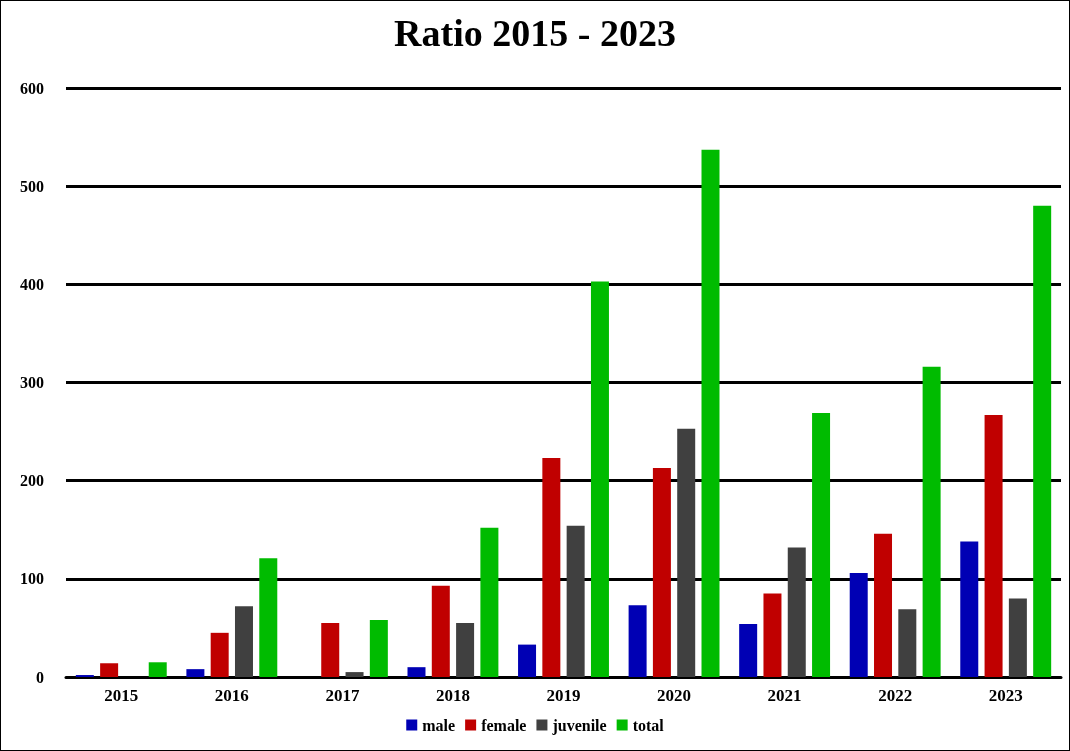 The height and width of the screenshot is (751, 1070). Describe the element at coordinates (439, 725) in the screenshot. I see `legend-label: male` at that location.